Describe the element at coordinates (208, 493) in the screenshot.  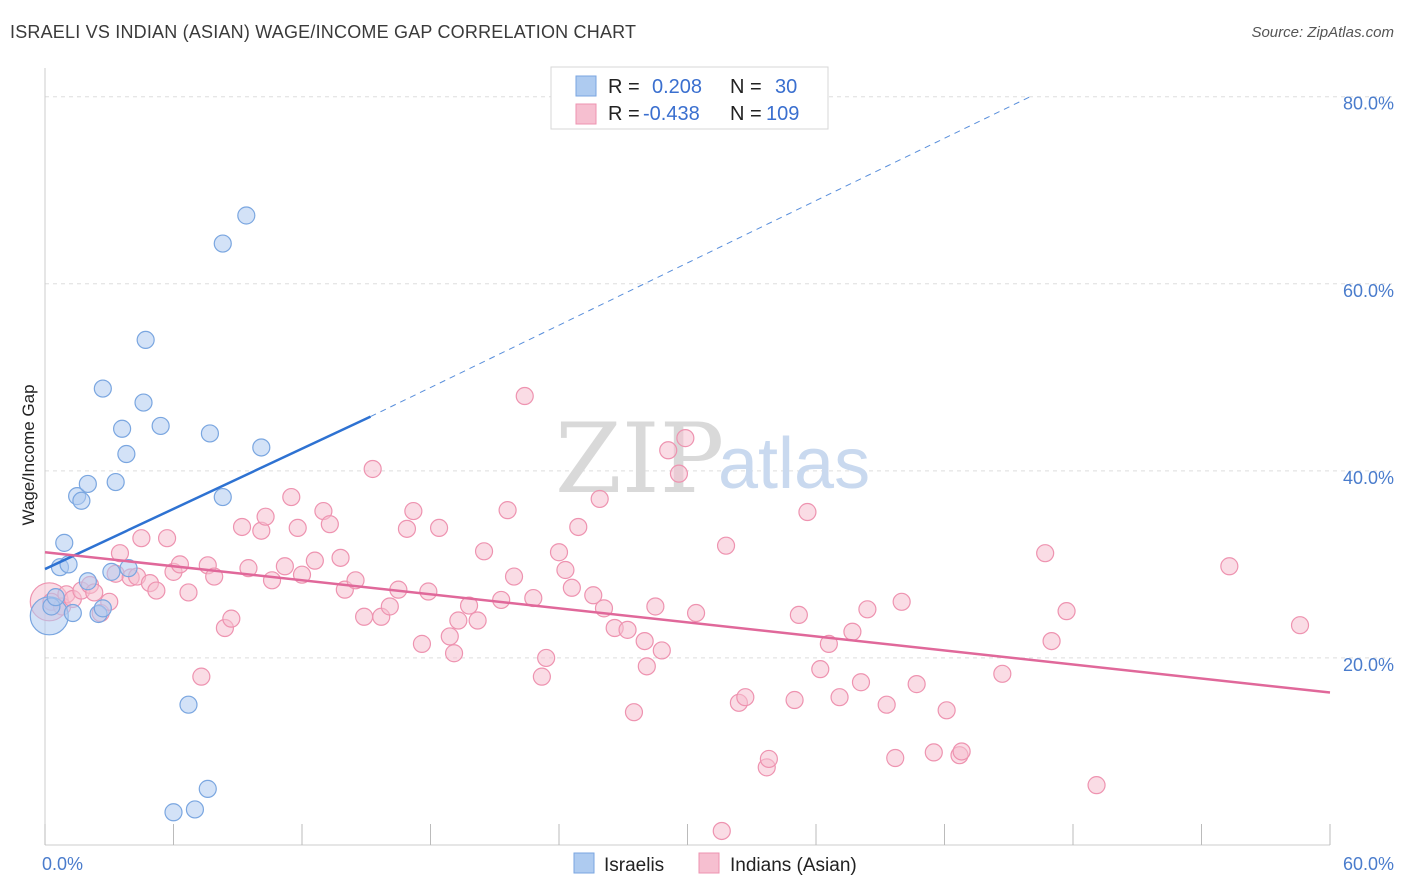
I see `trend-israelis` at that location.